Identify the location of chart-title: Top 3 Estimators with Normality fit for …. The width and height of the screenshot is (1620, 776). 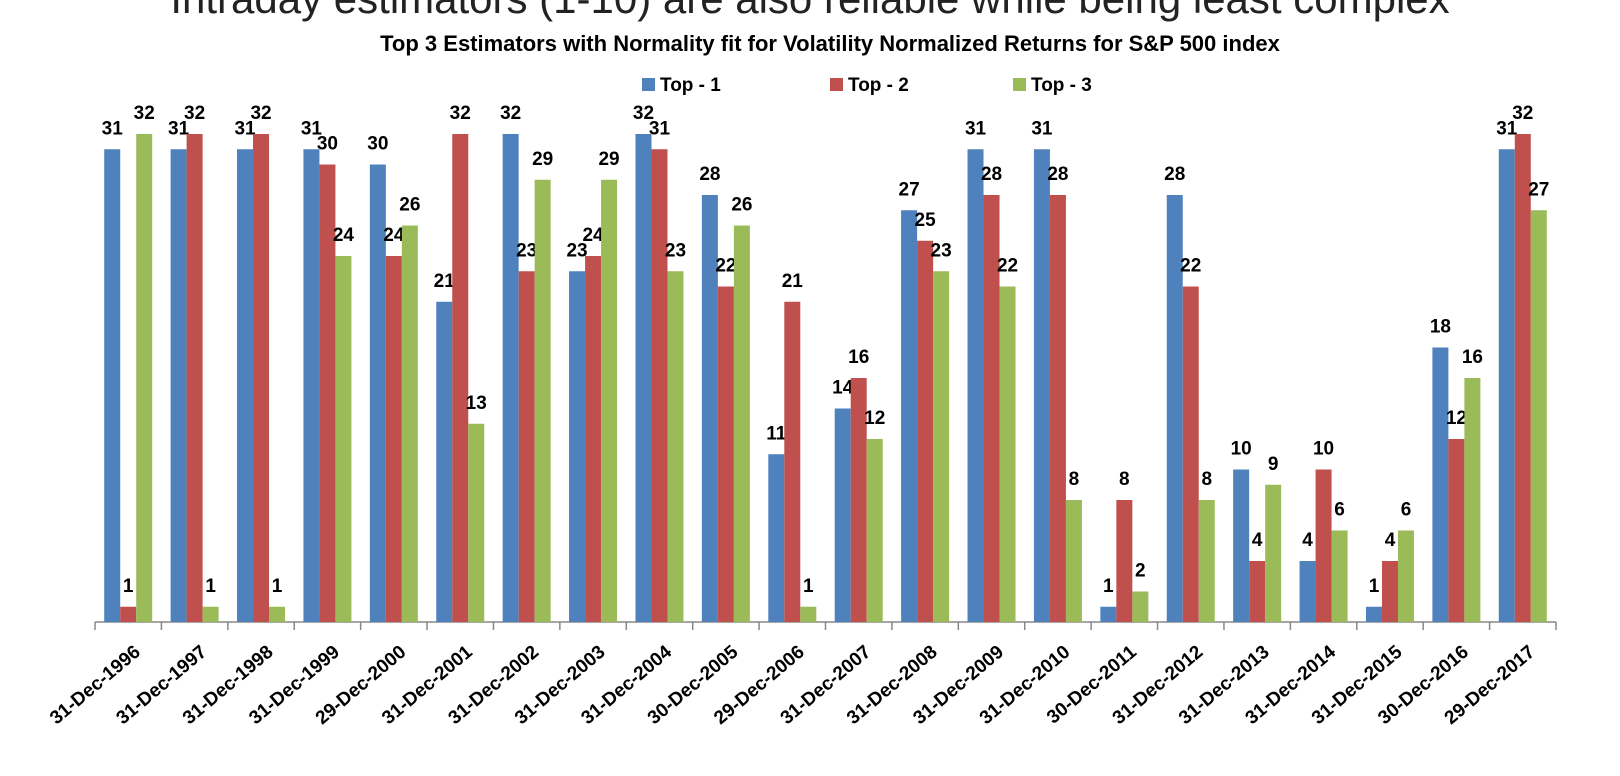
(830, 43).